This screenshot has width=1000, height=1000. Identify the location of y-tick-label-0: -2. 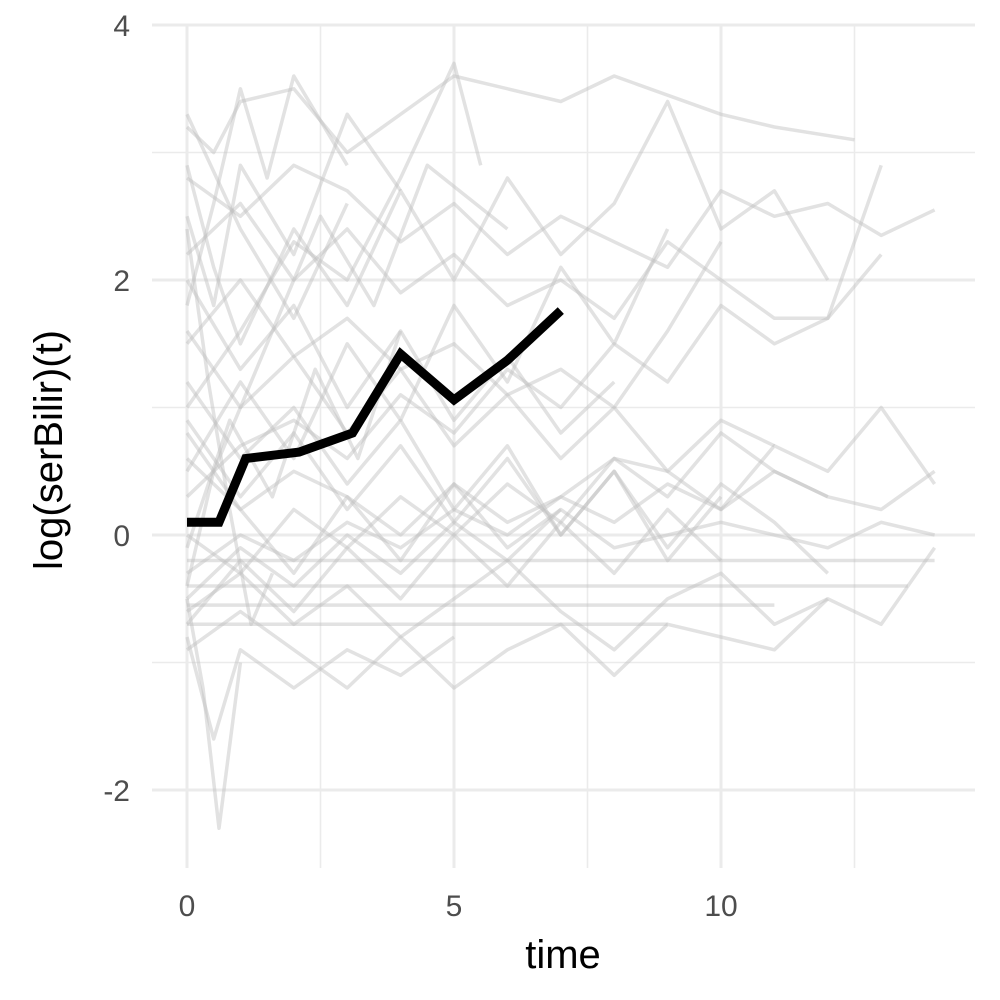
(116, 791).